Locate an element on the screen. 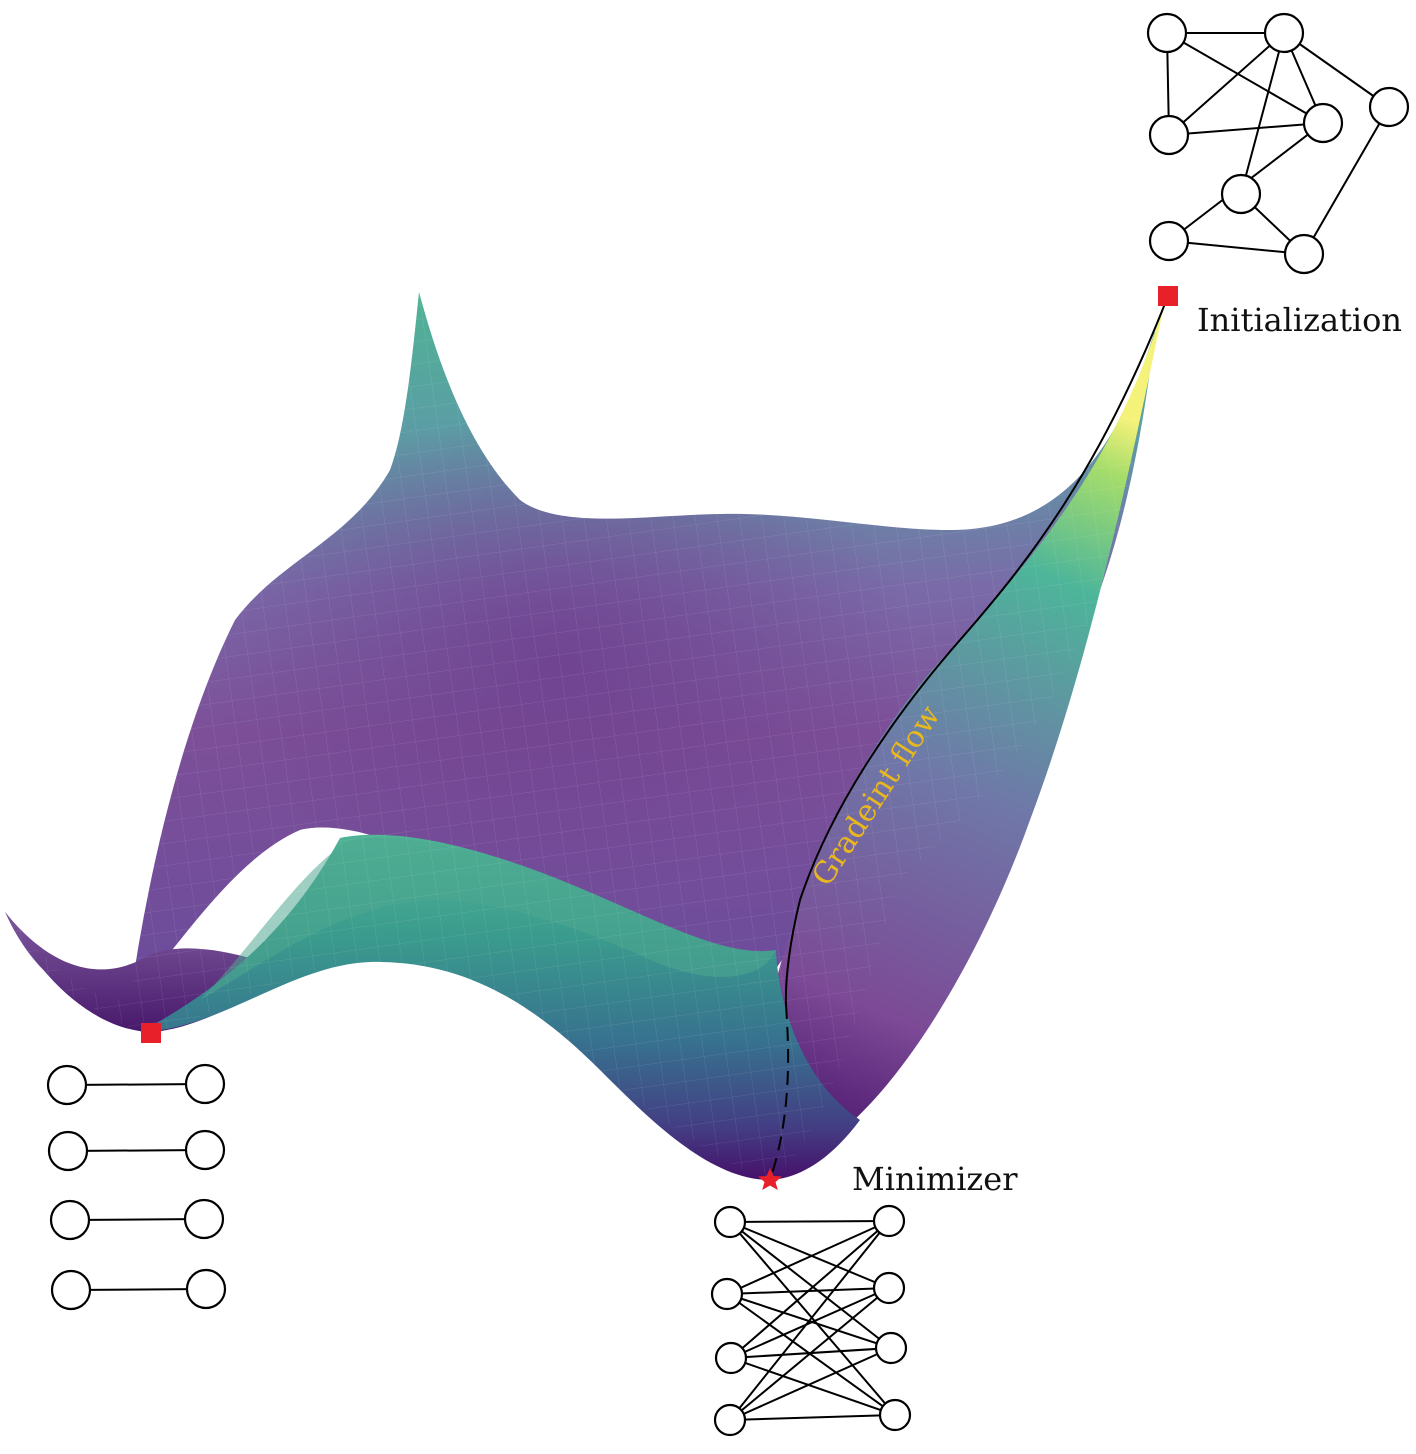 The image size is (1416, 1454). initialization-graph is located at coordinates (1278, 143).